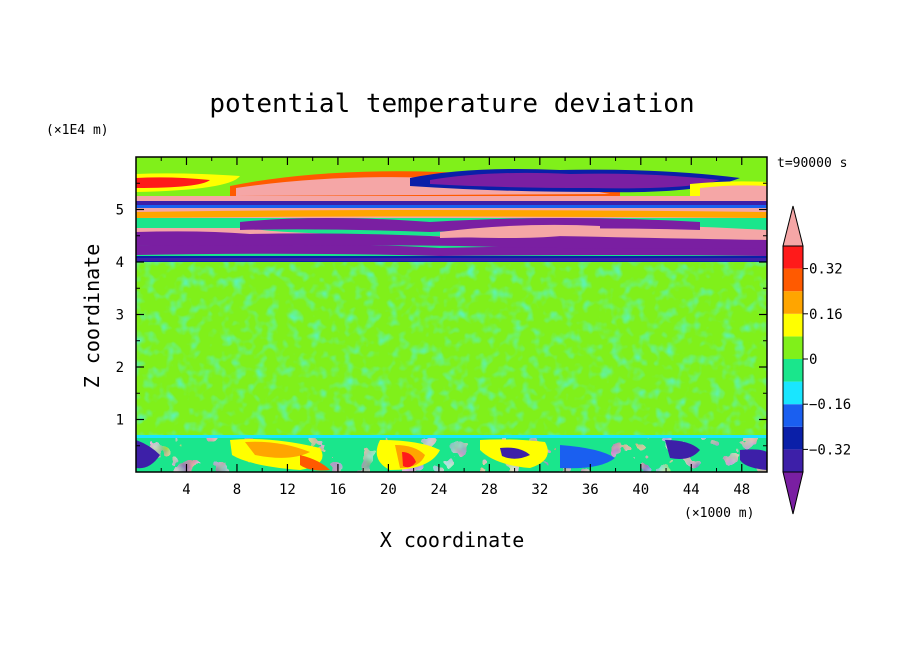 Image resolution: width=904 pixels, height=654 pixels. What do you see at coordinates (830, 450) in the screenshot?
I see `colorbar-label: −0.32` at bounding box center [830, 450].